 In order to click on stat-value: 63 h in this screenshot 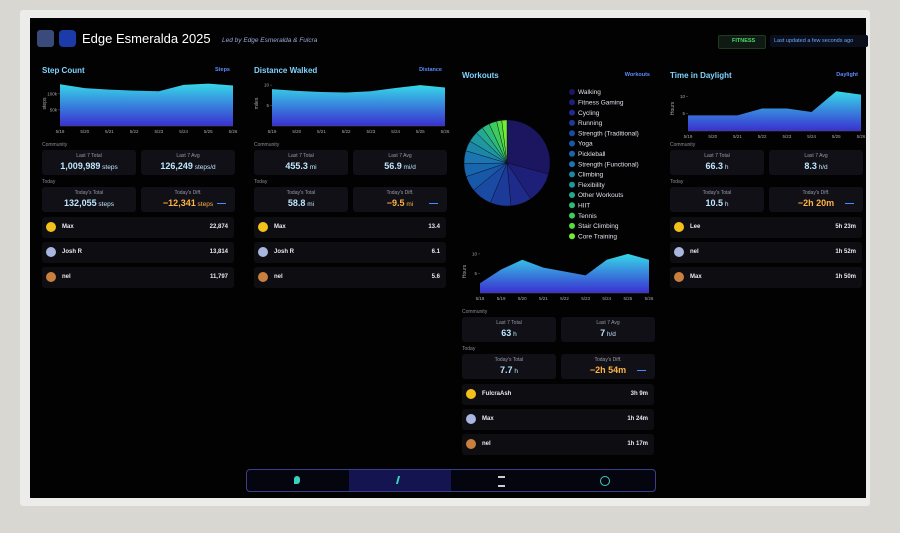, I will do `click(509, 333)`.